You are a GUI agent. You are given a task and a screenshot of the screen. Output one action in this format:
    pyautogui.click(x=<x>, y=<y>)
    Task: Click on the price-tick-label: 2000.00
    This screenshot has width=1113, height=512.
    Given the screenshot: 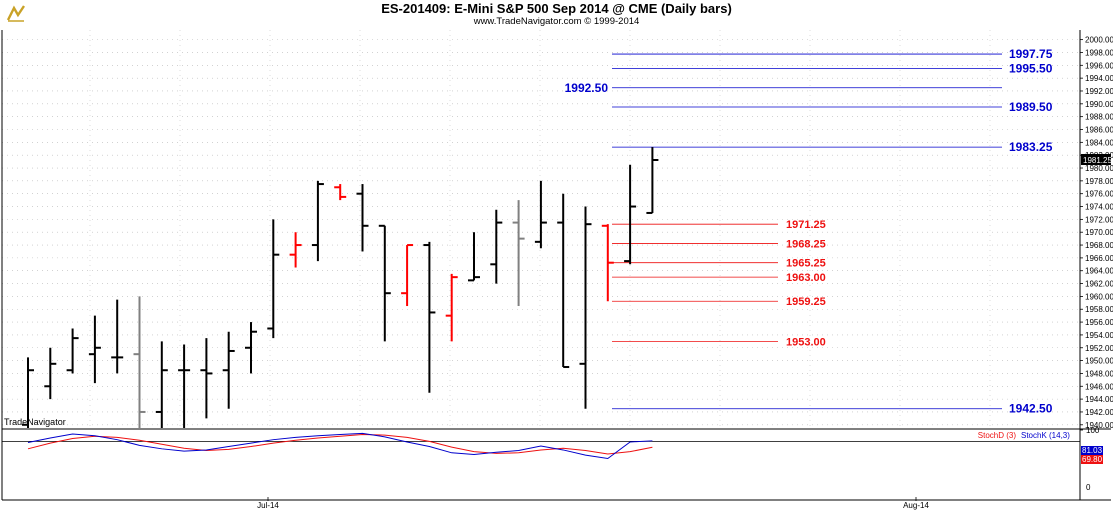 What is the action you would take?
    pyautogui.click(x=1099, y=40)
    